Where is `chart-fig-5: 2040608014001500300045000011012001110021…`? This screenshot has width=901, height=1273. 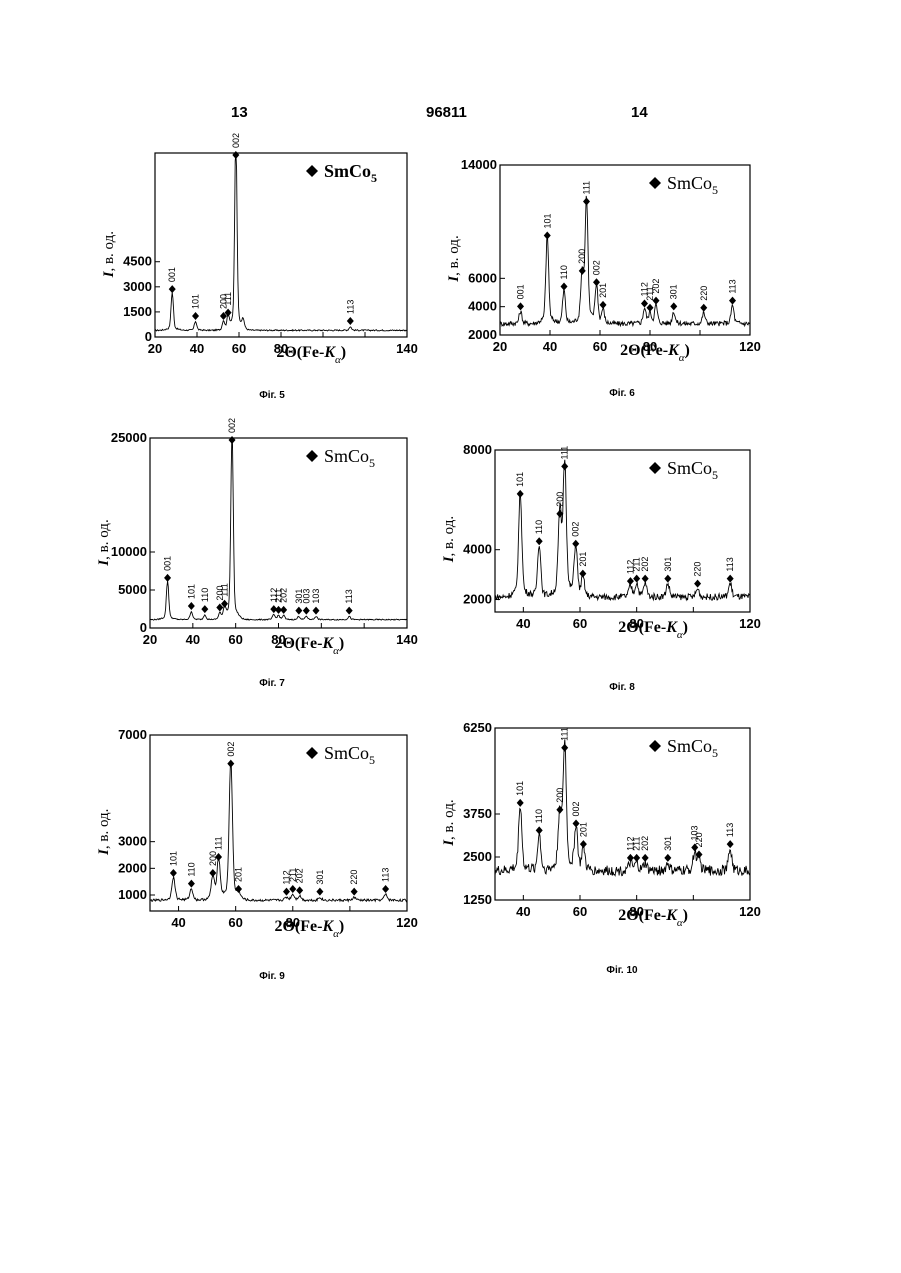 chart-fig-5: 2040608014001500300045000011012001110021… is located at coordinates (260, 263).